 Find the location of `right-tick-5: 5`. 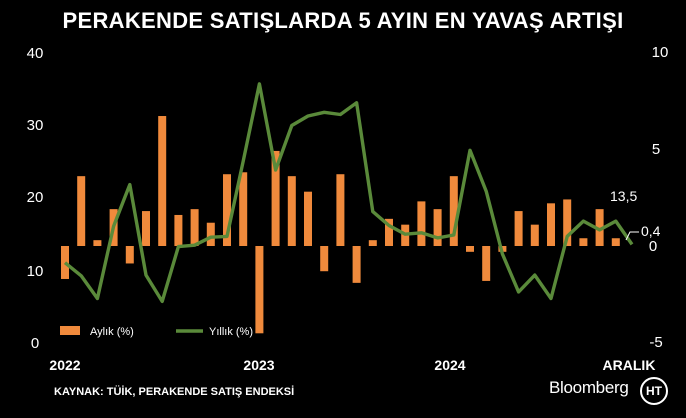

right-tick-5: 5 is located at coordinates (656, 149).